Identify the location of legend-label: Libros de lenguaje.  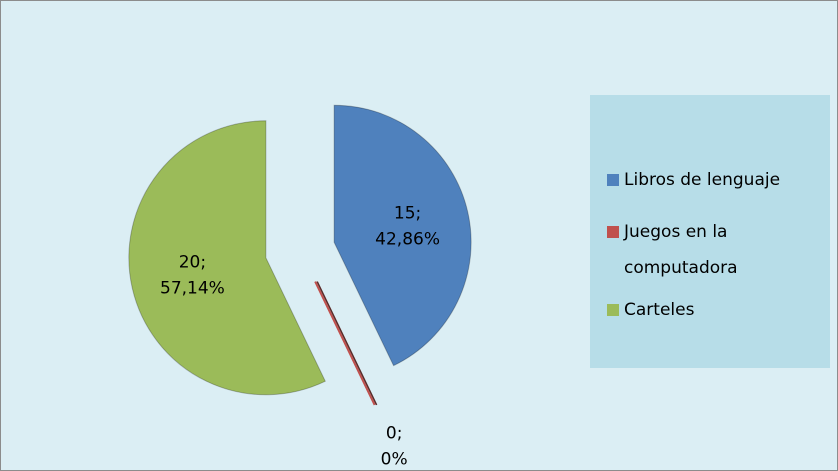
(702, 180).